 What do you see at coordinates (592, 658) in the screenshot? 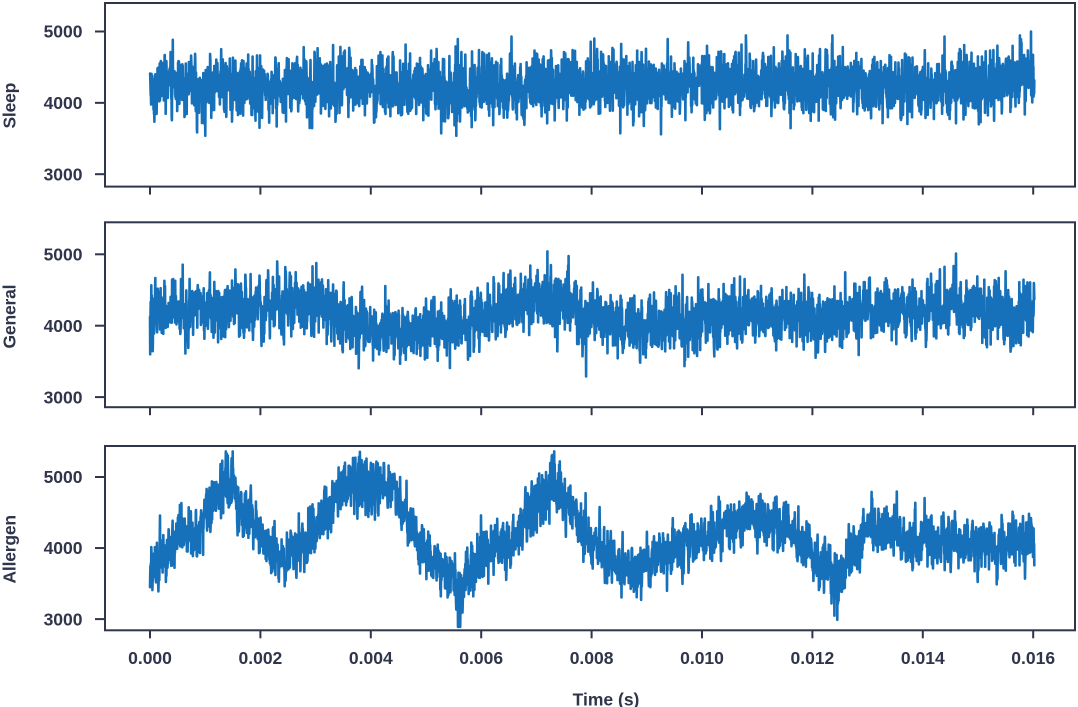
I see `svg-text: 0.008` at bounding box center [592, 658].